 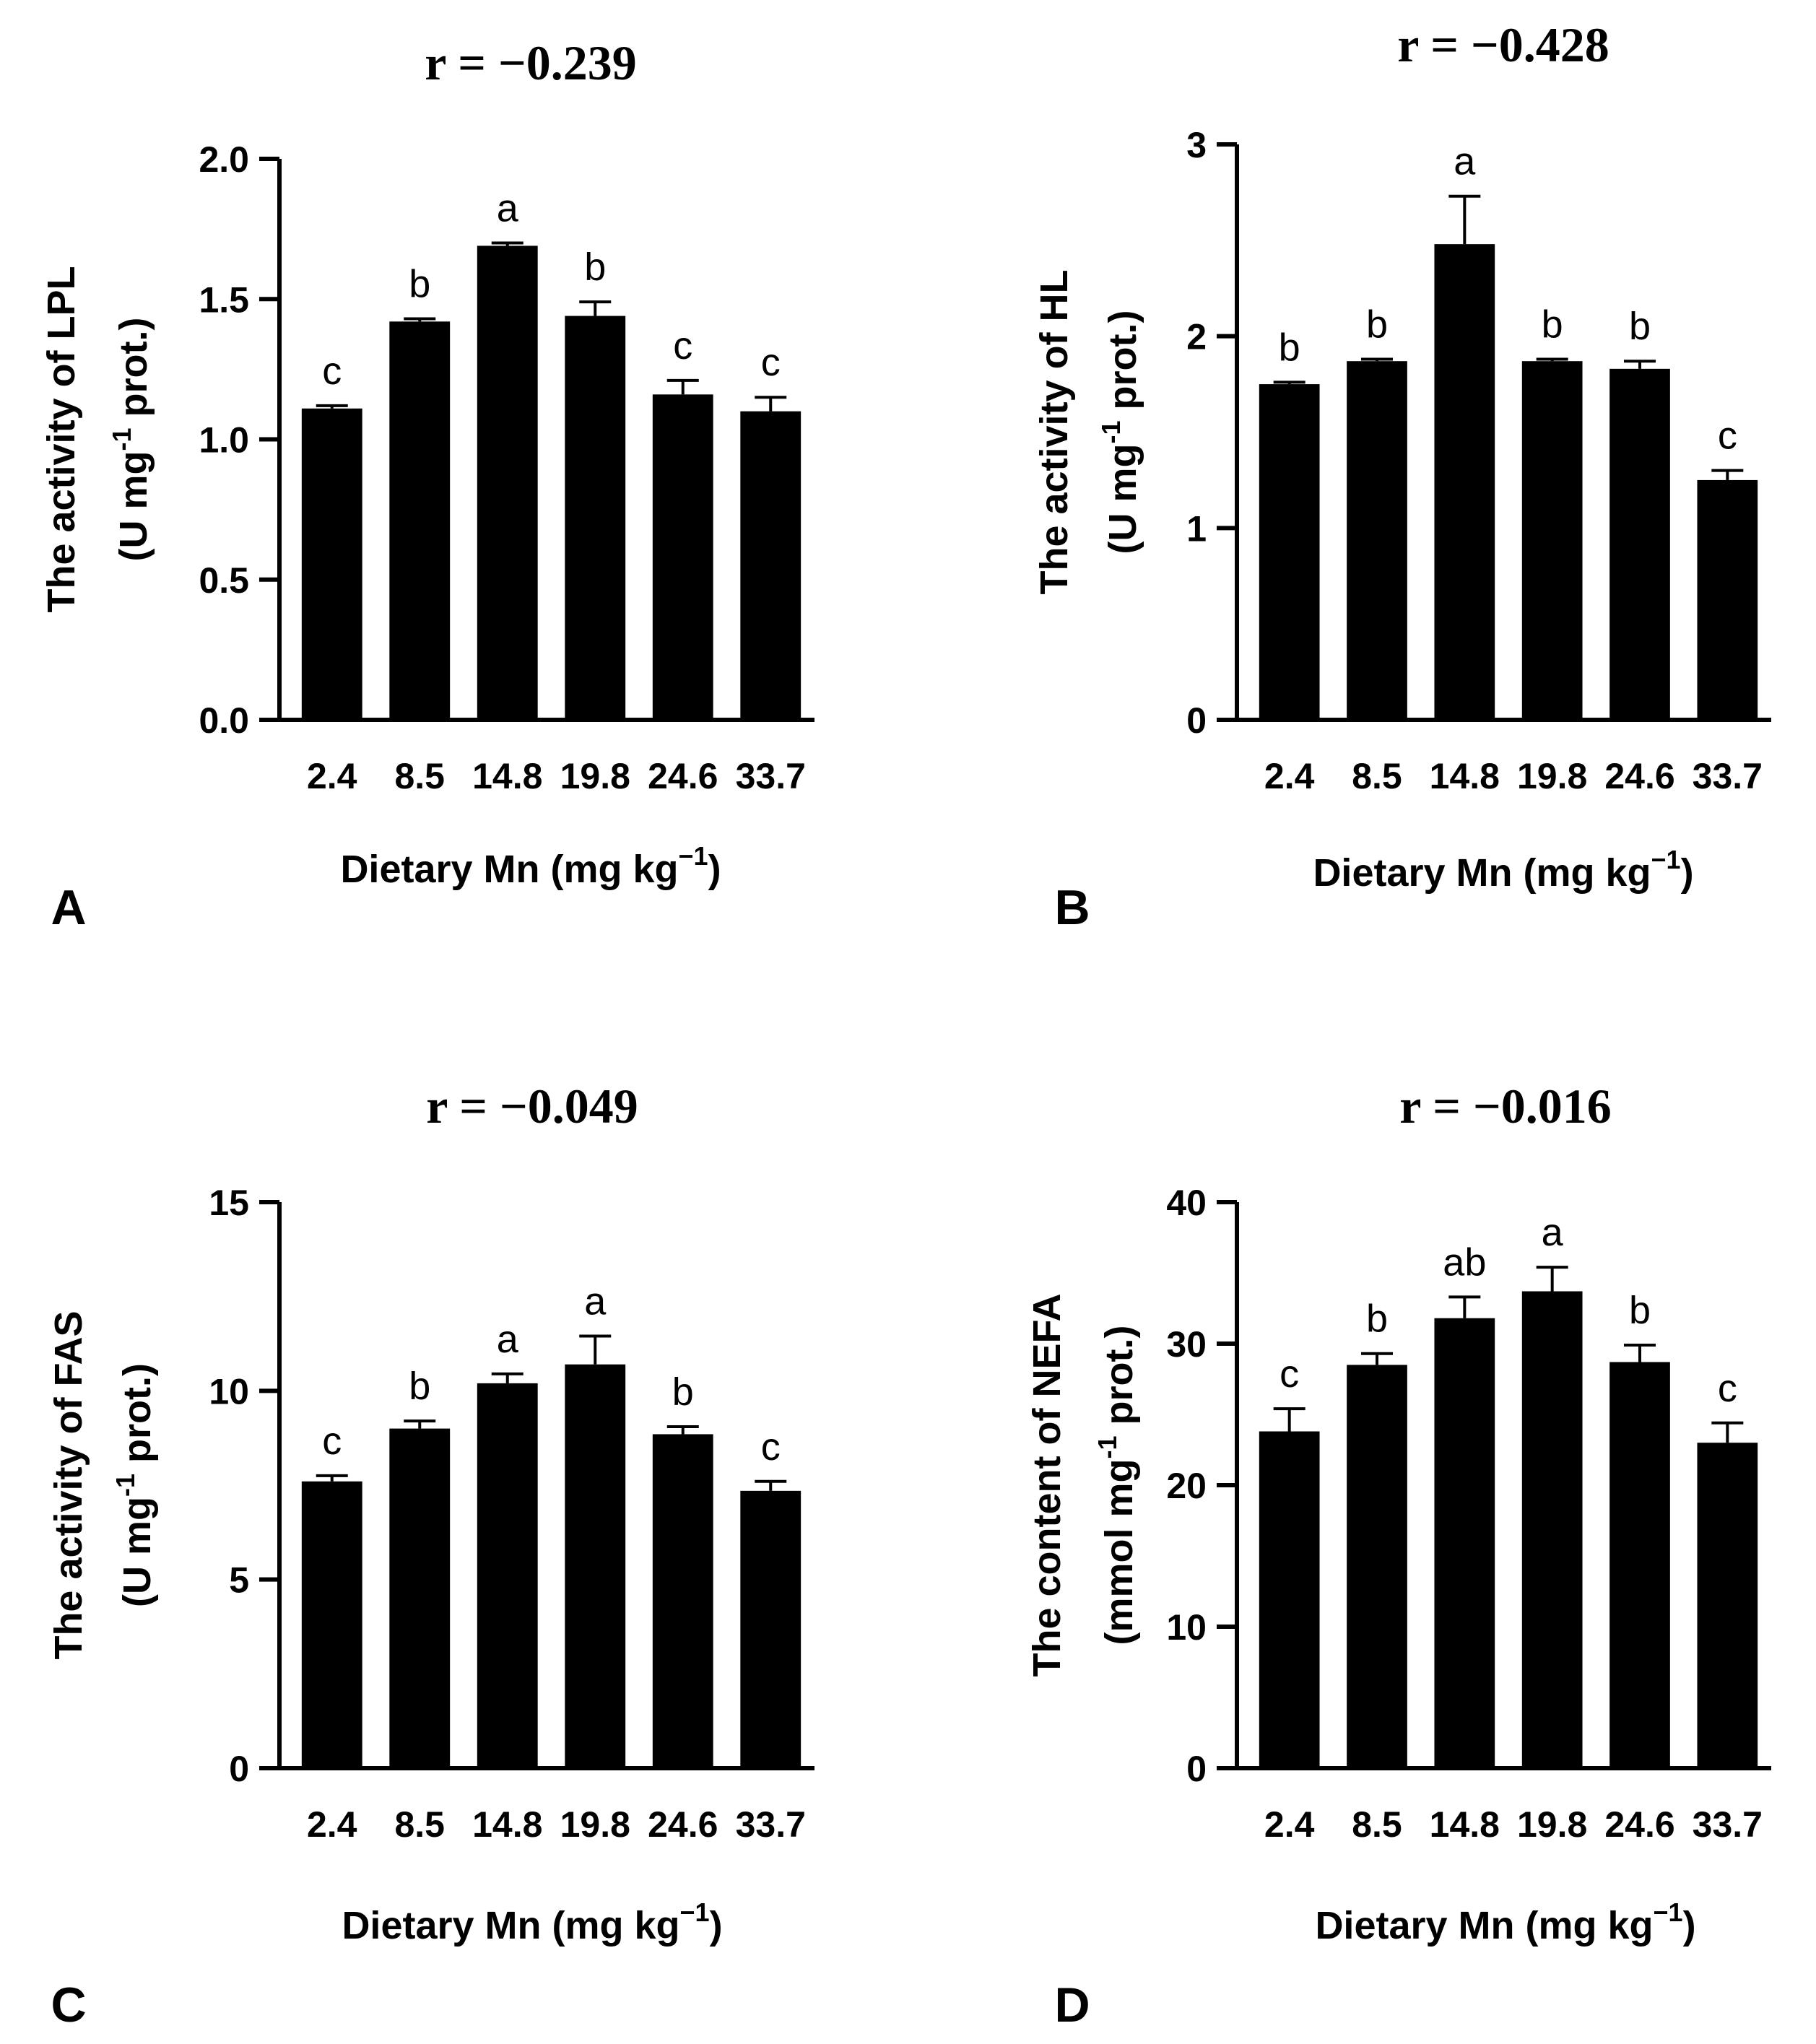 I want to click on y-tick-label: 0.0, so click(x=224, y=720).